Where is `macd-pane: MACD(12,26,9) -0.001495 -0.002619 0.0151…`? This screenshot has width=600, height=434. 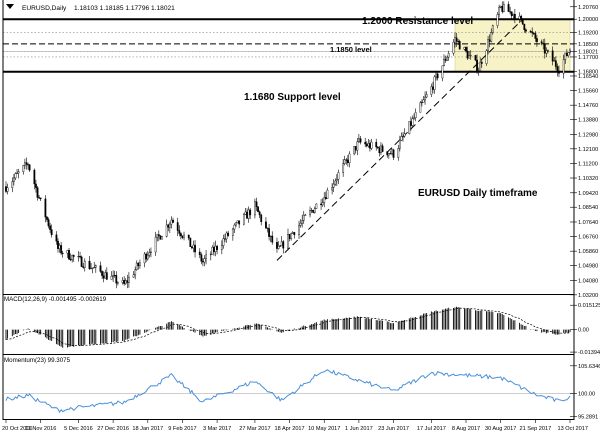 macd-pane: MACD(12,26,9) -0.001495 -0.002619 0.0151… is located at coordinates (301, 326).